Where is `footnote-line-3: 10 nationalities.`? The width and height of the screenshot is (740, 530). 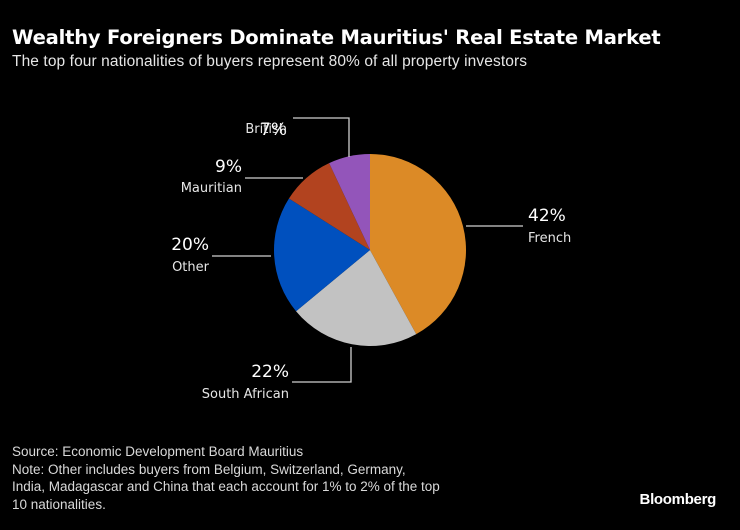
footnote-line-3: 10 nationalities. is located at coordinates (59, 504).